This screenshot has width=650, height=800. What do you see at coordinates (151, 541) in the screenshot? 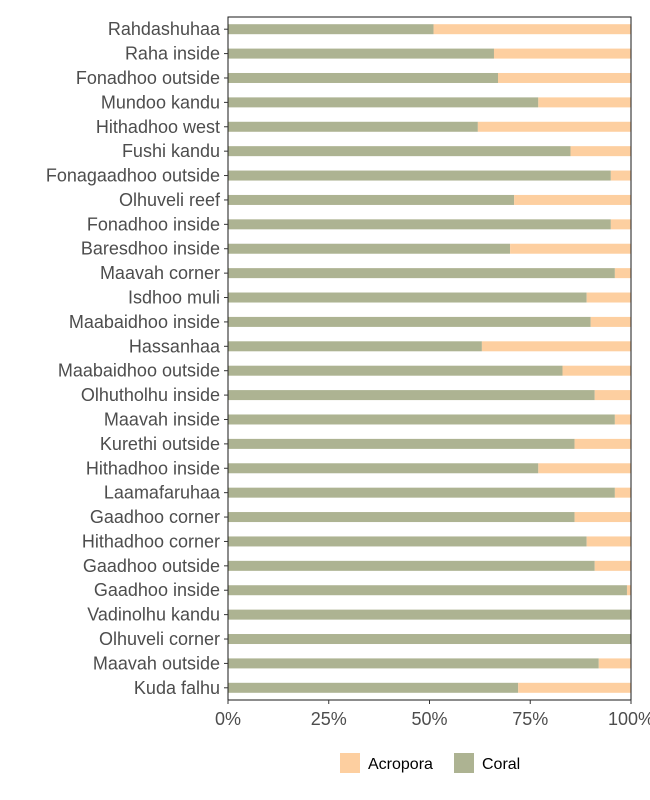
I see `y-tick-label: Hithadhoo corner` at bounding box center [151, 541].